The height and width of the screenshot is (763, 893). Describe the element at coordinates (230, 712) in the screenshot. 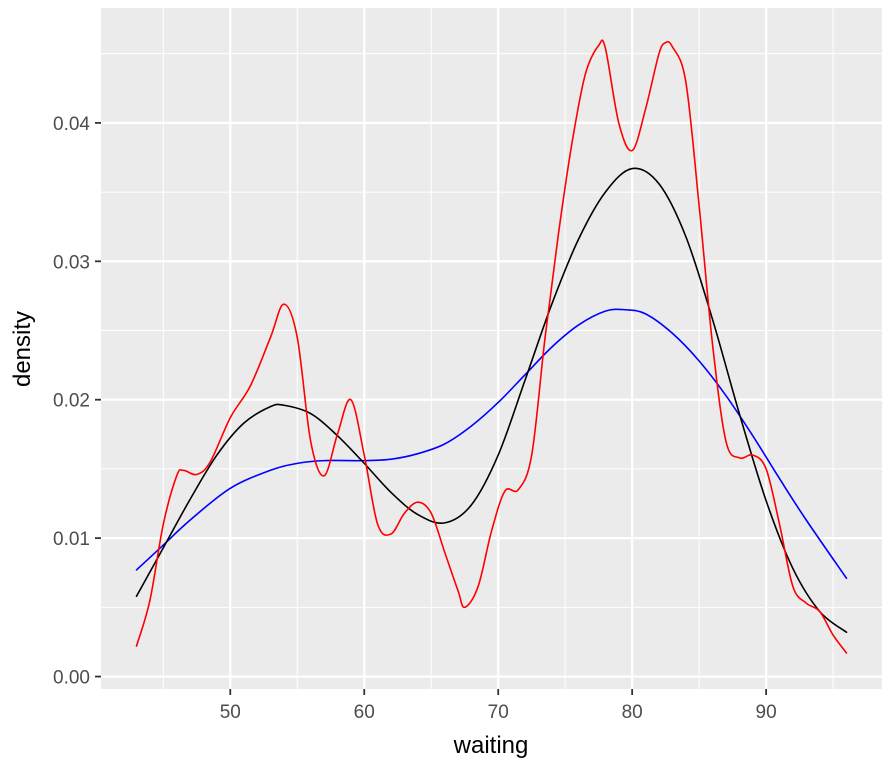

I see `x-tick-label: 50` at that location.